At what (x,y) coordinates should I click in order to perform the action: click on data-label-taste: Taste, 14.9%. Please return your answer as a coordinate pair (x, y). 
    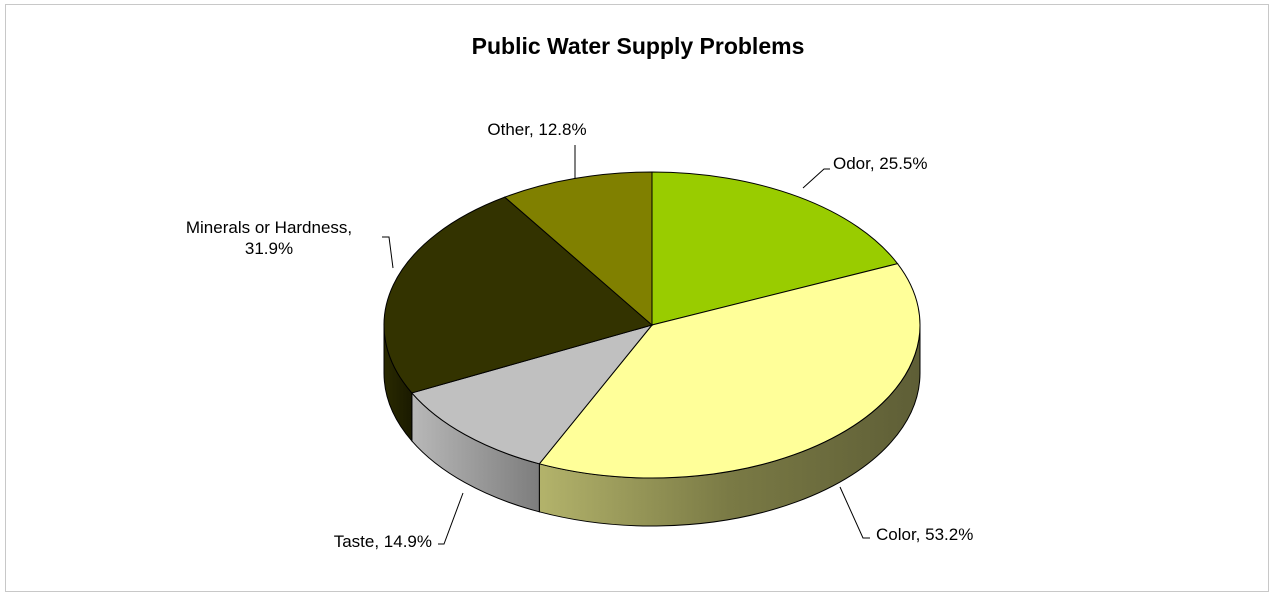
    Looking at the image, I should click on (383, 541).